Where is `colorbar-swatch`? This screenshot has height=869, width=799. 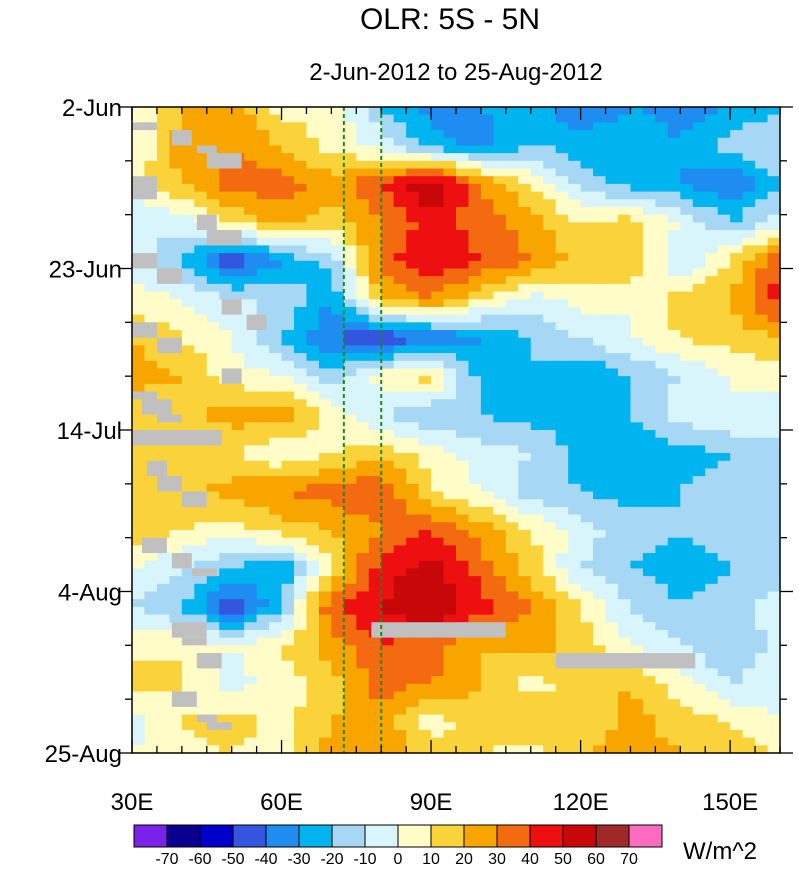
colorbar-swatch is located at coordinates (480, 836).